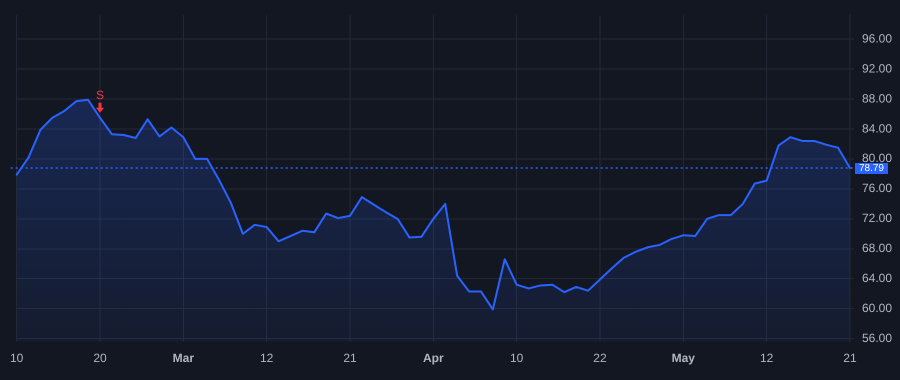  I want to click on x-tick-label: Mar, so click(183, 358).